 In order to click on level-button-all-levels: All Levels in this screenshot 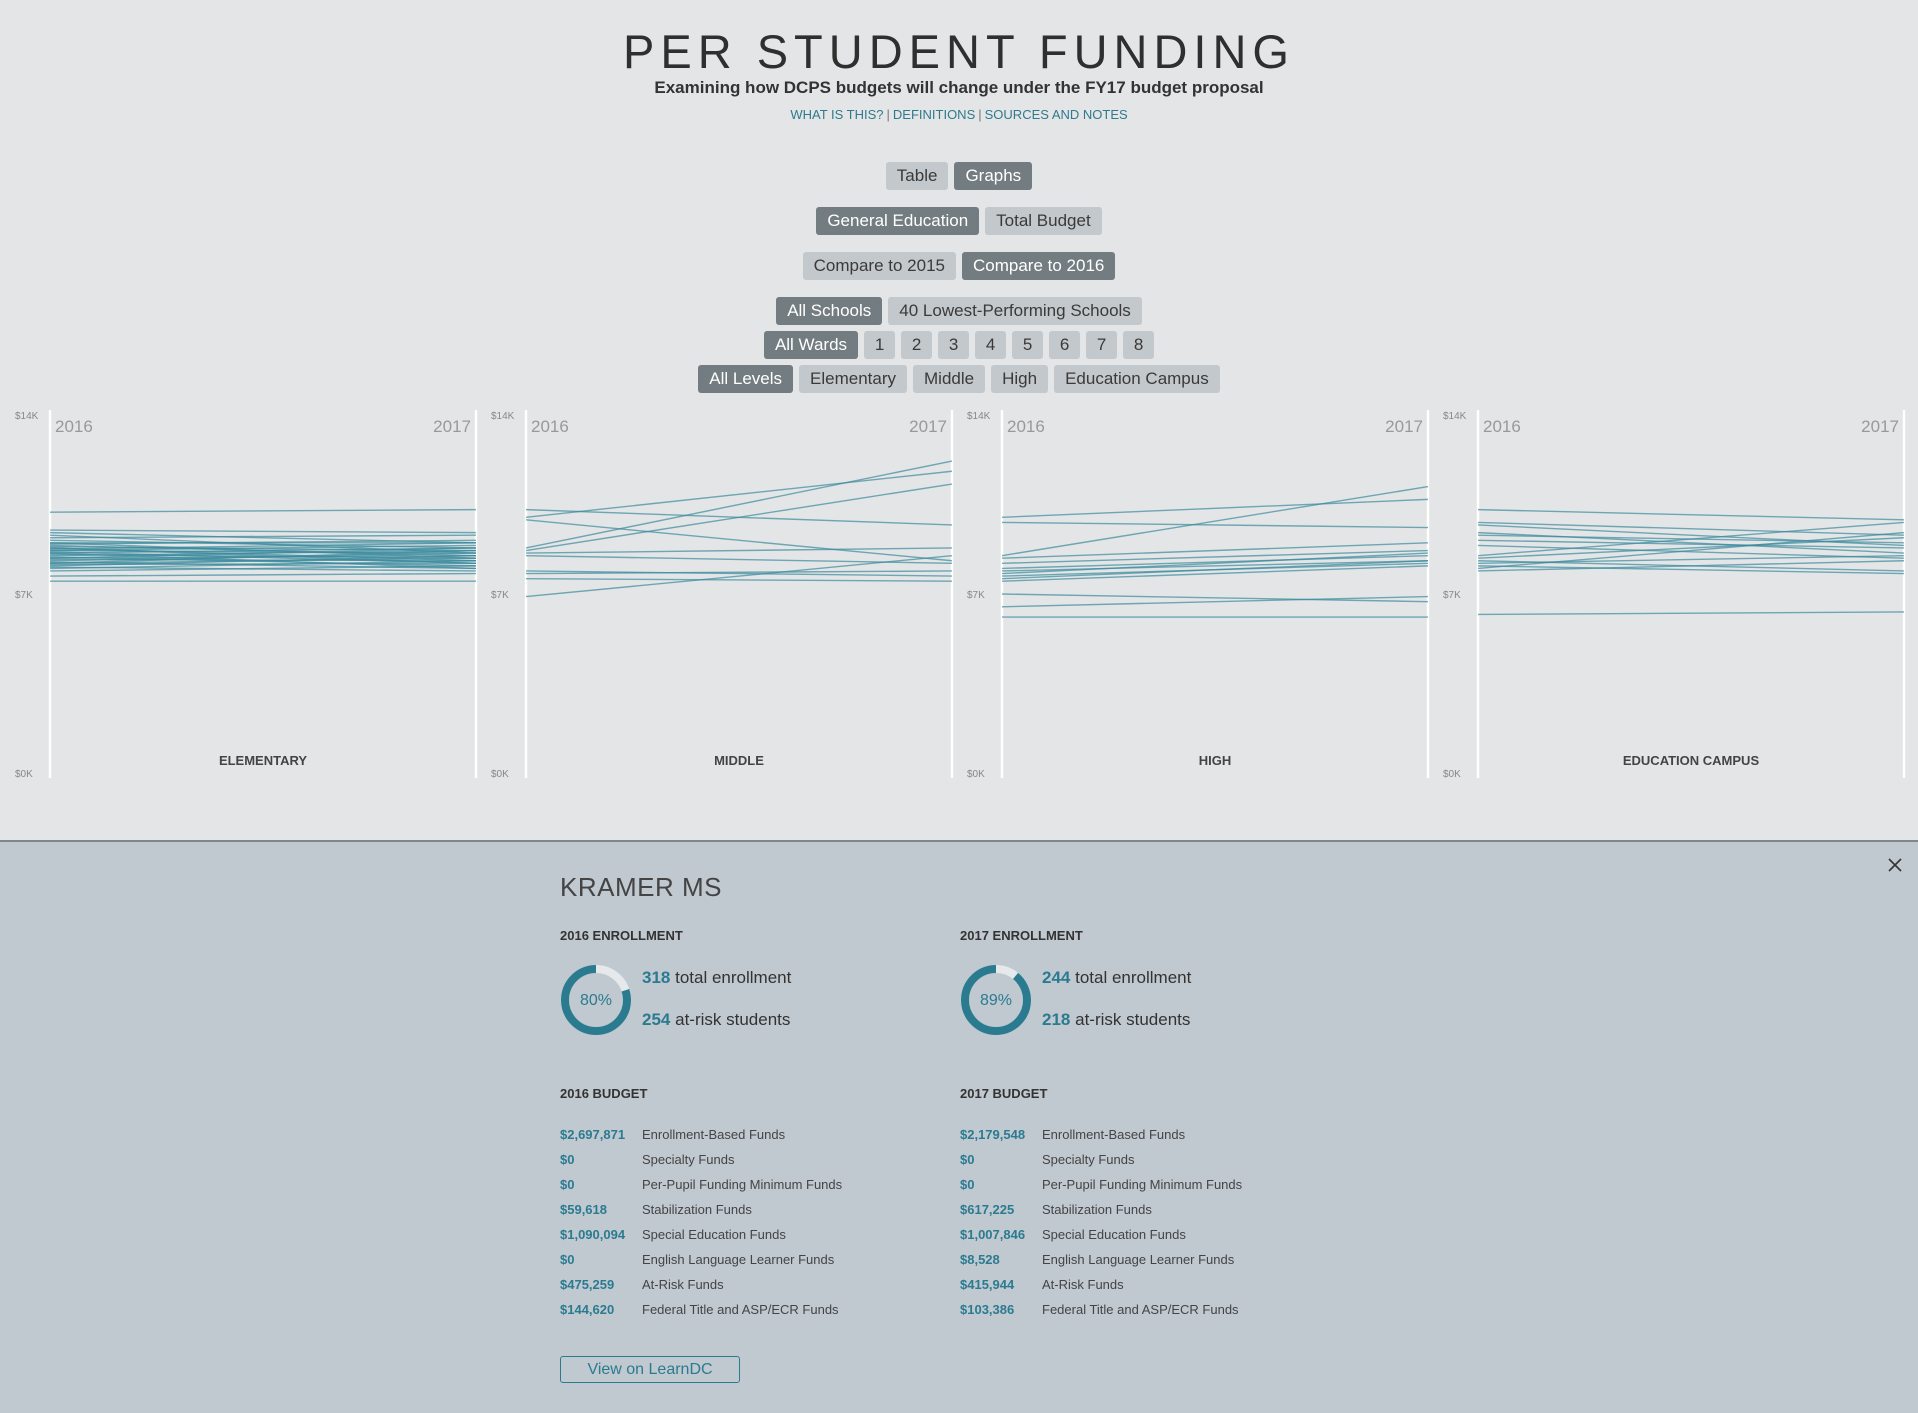, I will do `click(746, 379)`.